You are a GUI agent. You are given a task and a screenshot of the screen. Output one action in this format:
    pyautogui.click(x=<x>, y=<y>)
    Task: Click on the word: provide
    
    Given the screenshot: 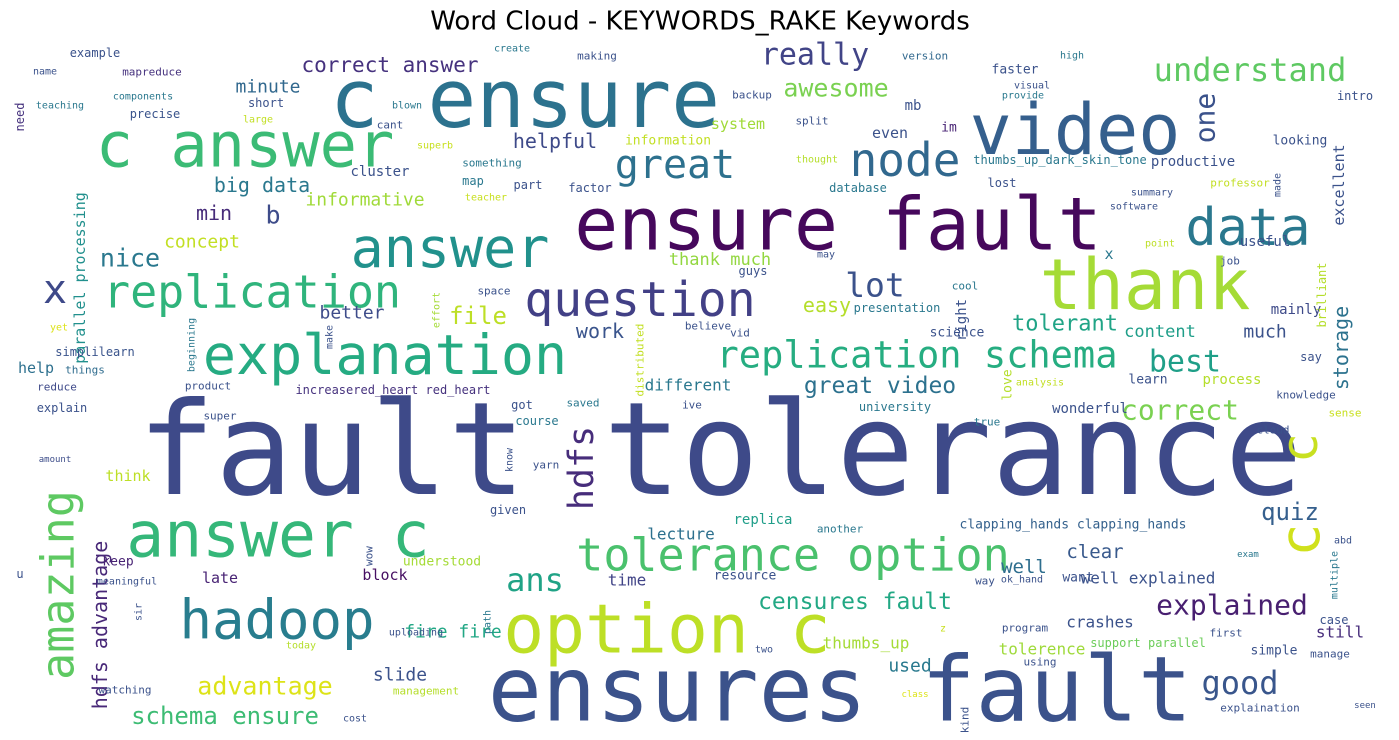 What is the action you would take?
    pyautogui.click(x=1023, y=96)
    